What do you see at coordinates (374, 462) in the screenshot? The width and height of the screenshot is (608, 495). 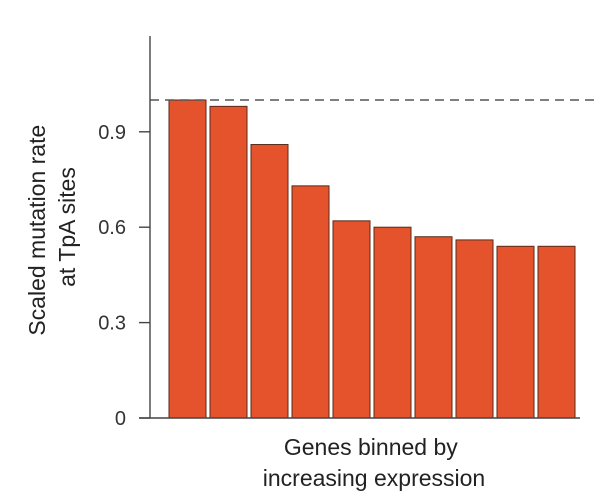 I see `x-axis-title: Genes binned by increasing expression` at bounding box center [374, 462].